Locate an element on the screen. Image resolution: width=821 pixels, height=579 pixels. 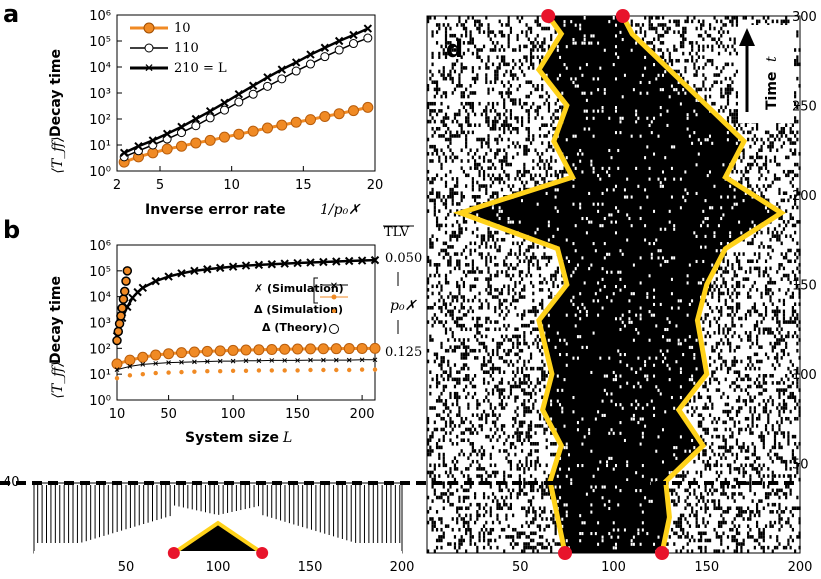
x-tick-label: 50 is located at coordinates (168, 414).